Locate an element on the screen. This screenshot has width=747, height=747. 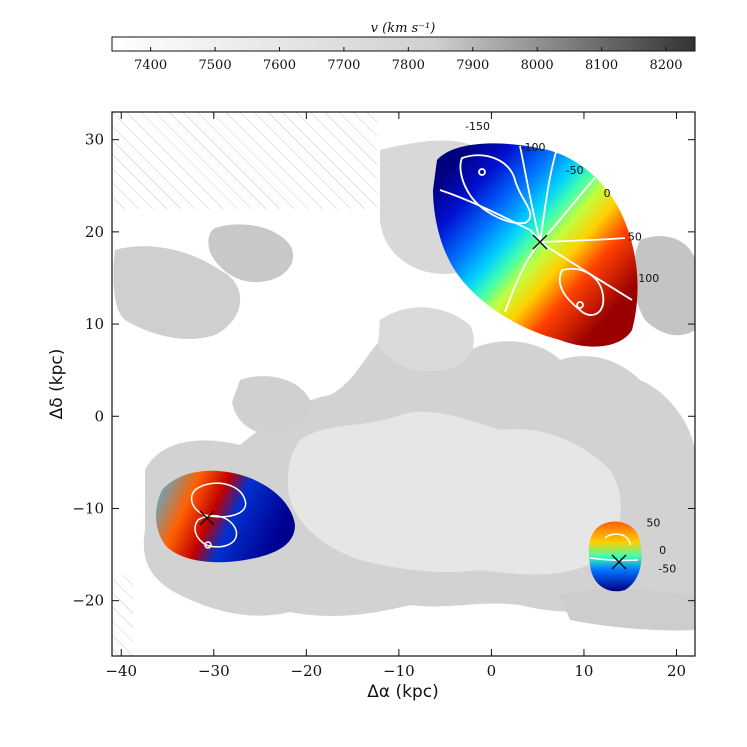
galaxy-1-disk is located at coordinates (535, 245).